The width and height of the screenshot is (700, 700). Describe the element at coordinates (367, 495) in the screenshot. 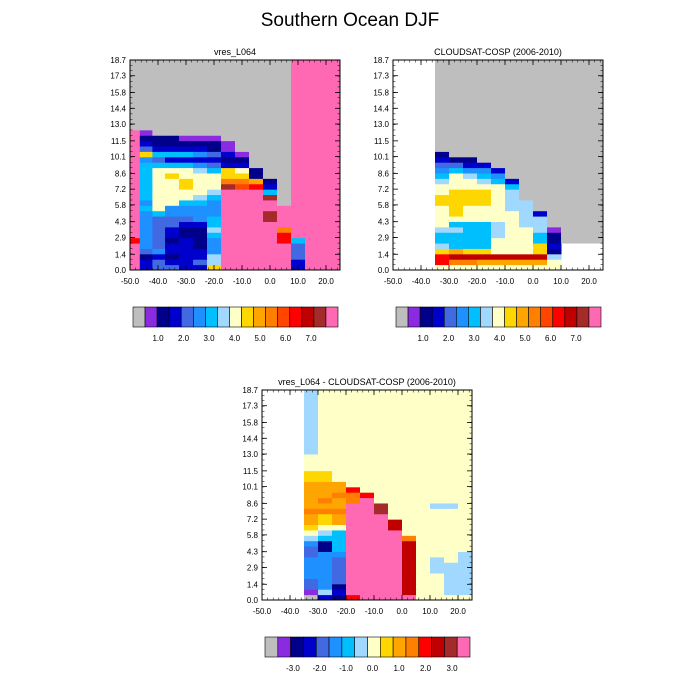

I see `plot-frame` at that location.